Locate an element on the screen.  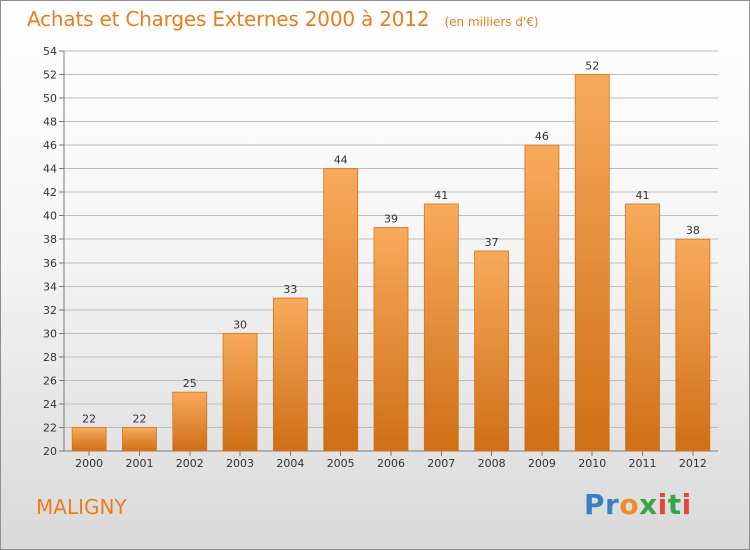
bar-2005 is located at coordinates (341, 310).